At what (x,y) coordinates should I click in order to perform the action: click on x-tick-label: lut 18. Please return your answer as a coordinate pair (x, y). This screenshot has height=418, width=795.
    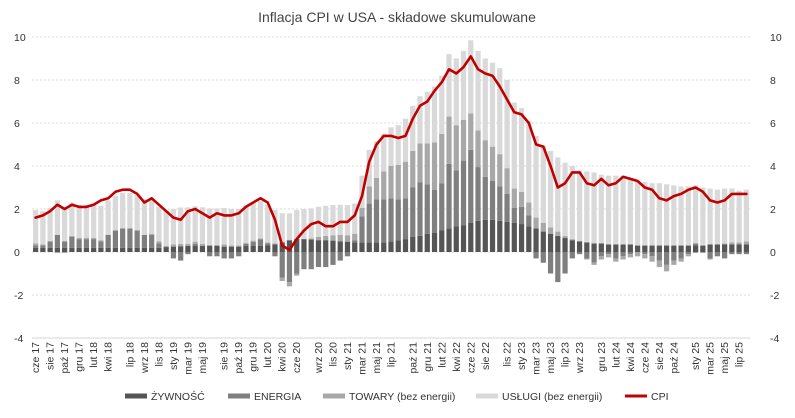
    Looking at the image, I should click on (94, 355).